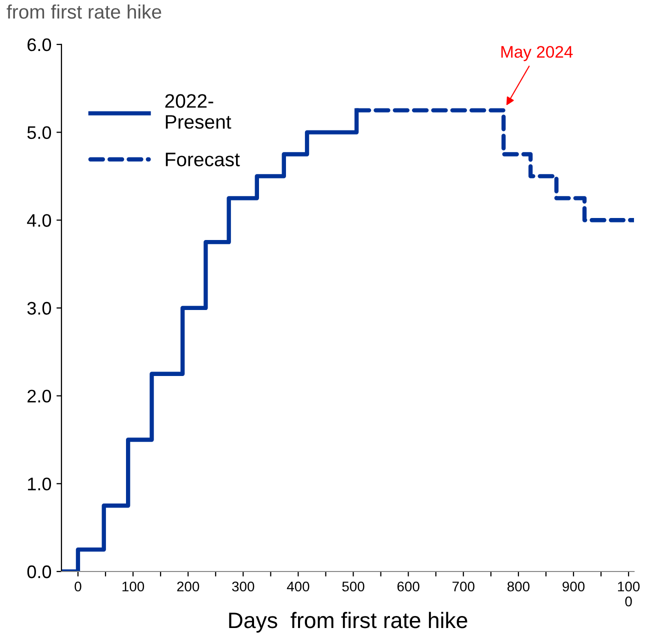  What do you see at coordinates (78, 587) in the screenshot?
I see `x-tick-label: 0` at bounding box center [78, 587].